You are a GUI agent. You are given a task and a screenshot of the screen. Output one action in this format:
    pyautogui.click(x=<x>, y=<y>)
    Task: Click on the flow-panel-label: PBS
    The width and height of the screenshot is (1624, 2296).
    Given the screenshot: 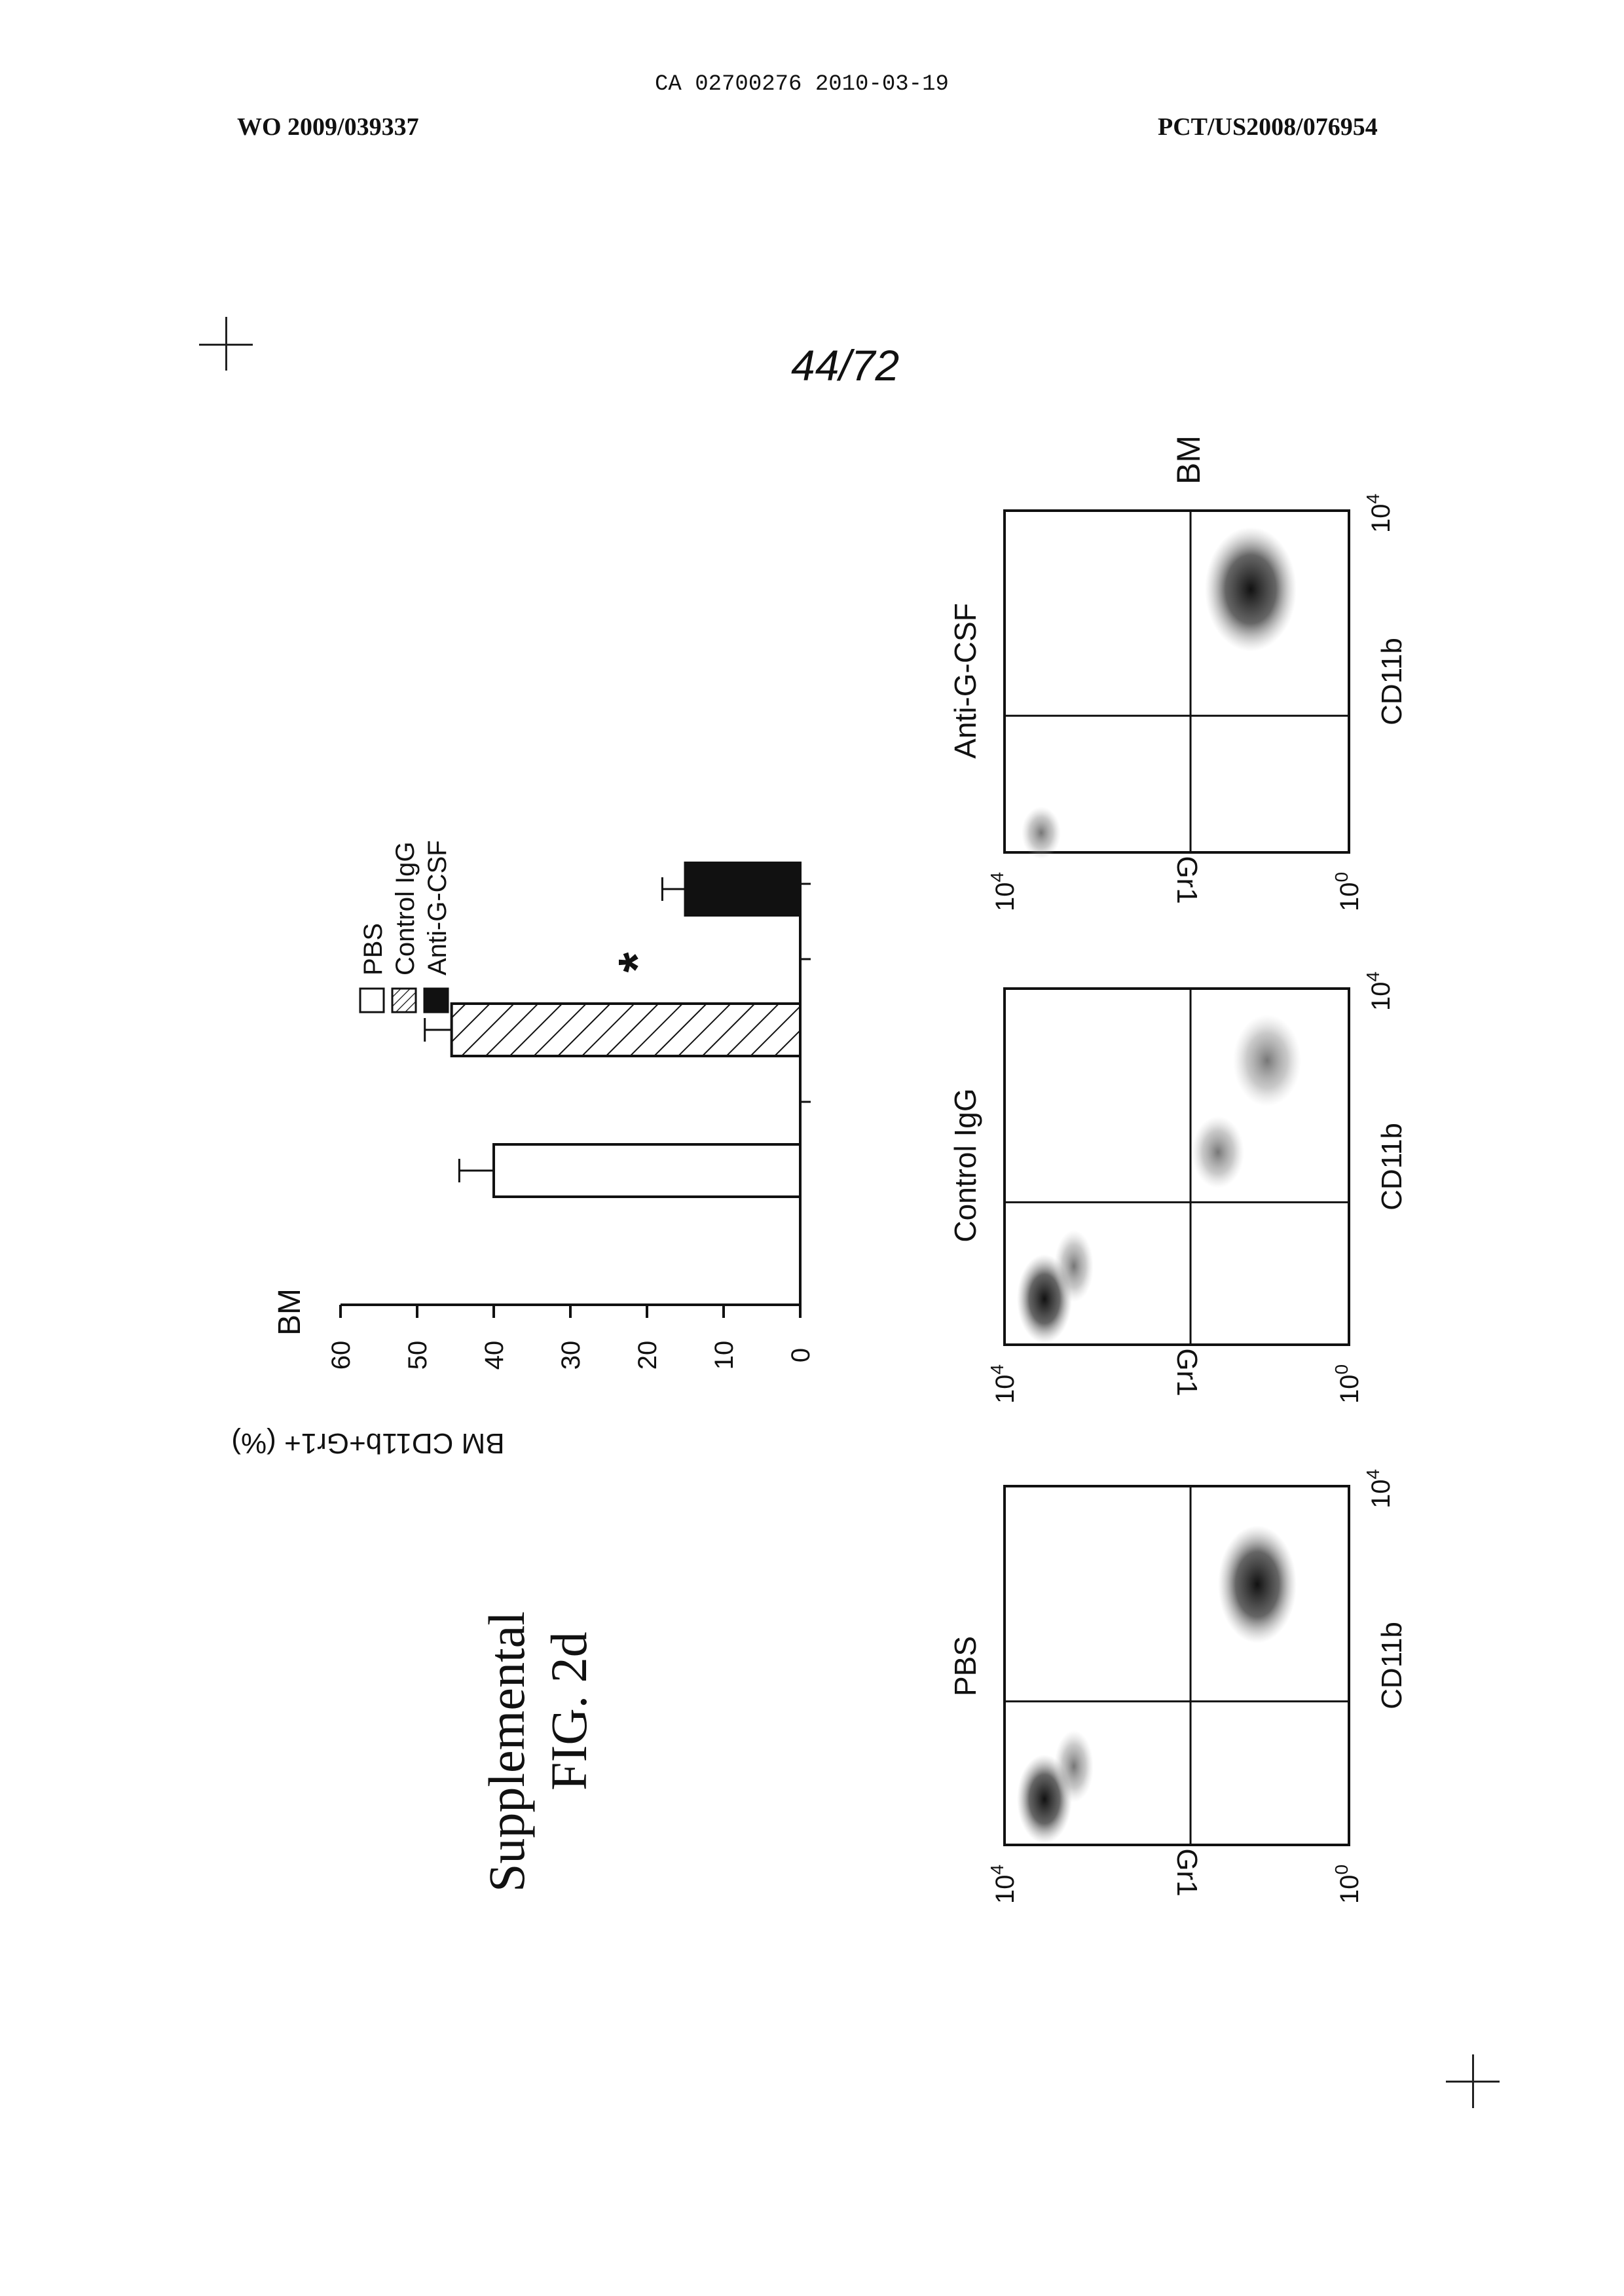 What is the action you would take?
    pyautogui.click(x=965, y=1666)
    